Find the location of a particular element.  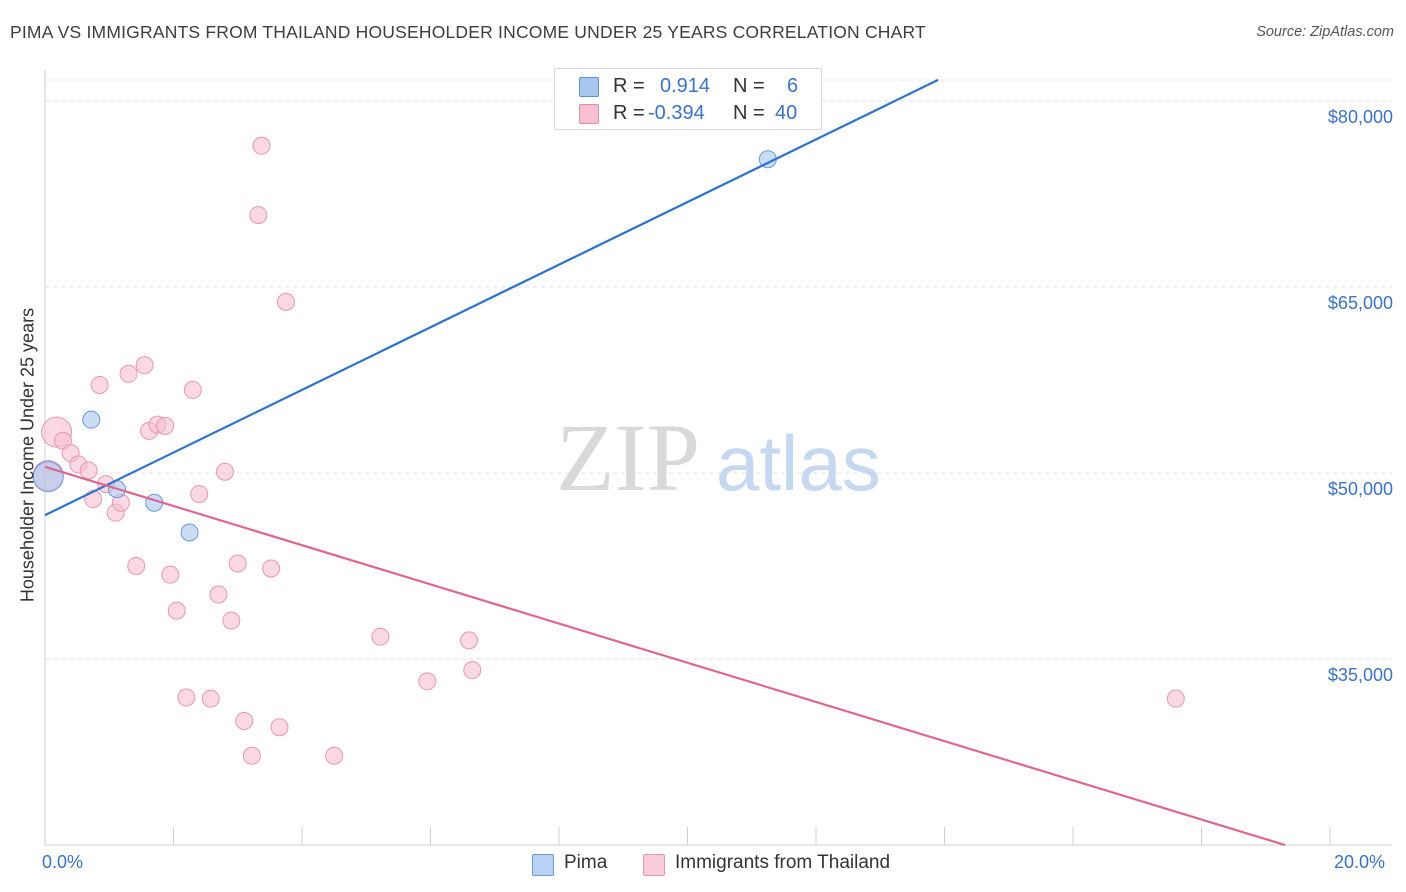

watermark-zip: ZIP is located at coordinates (628, 457).